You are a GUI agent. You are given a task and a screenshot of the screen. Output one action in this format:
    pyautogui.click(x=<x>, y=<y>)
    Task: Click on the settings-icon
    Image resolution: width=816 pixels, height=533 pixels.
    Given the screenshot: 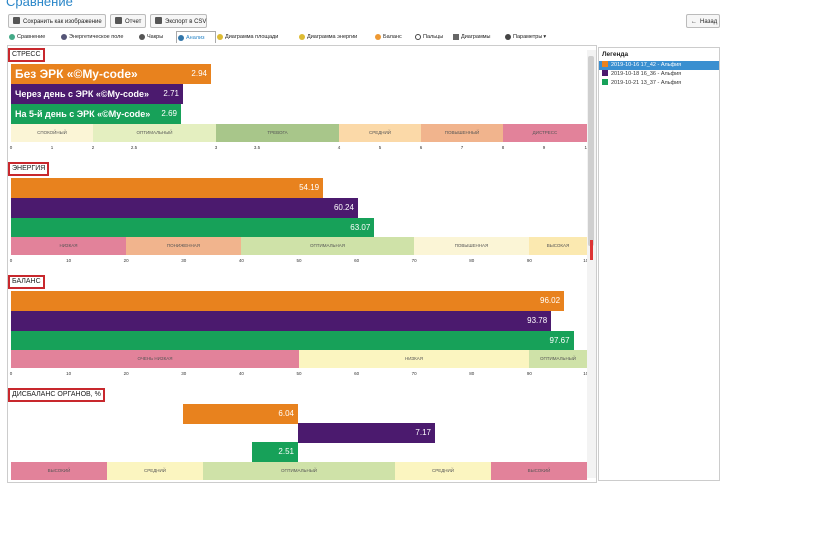 What is the action you would take?
    pyautogui.click(x=508, y=37)
    